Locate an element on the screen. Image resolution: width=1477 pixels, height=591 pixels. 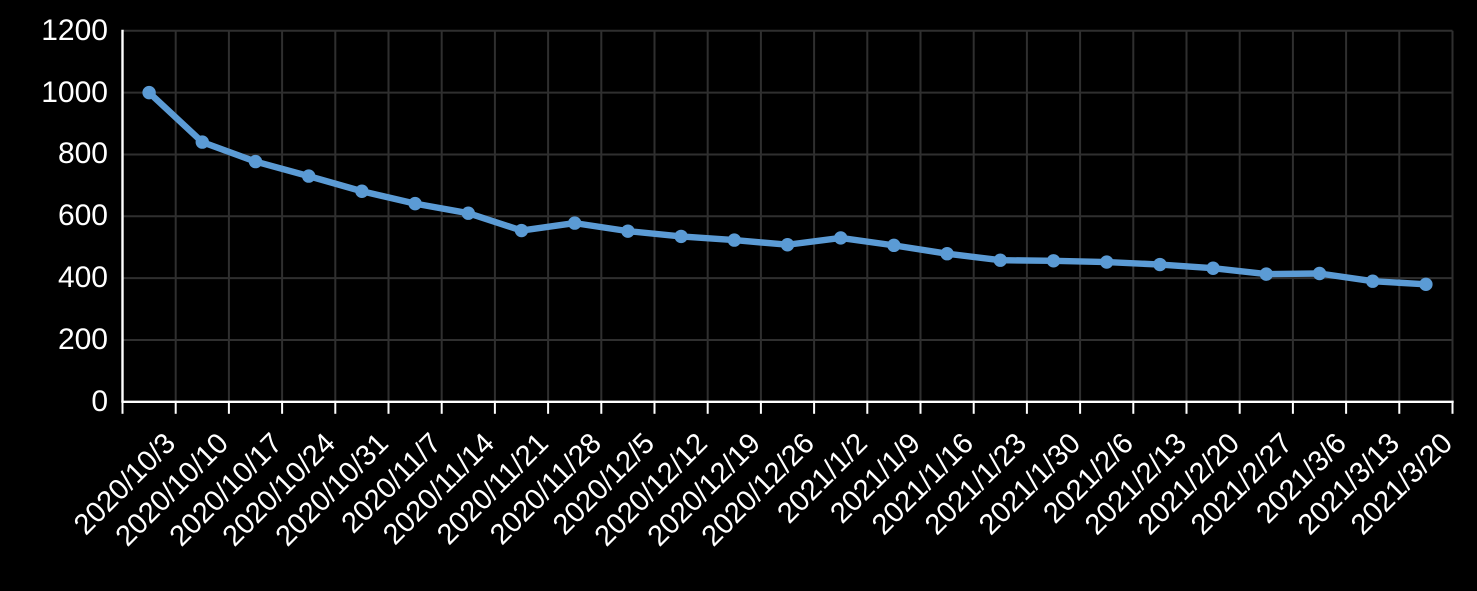
y-axis-tick-label: 800 is located at coordinates (82, 154).